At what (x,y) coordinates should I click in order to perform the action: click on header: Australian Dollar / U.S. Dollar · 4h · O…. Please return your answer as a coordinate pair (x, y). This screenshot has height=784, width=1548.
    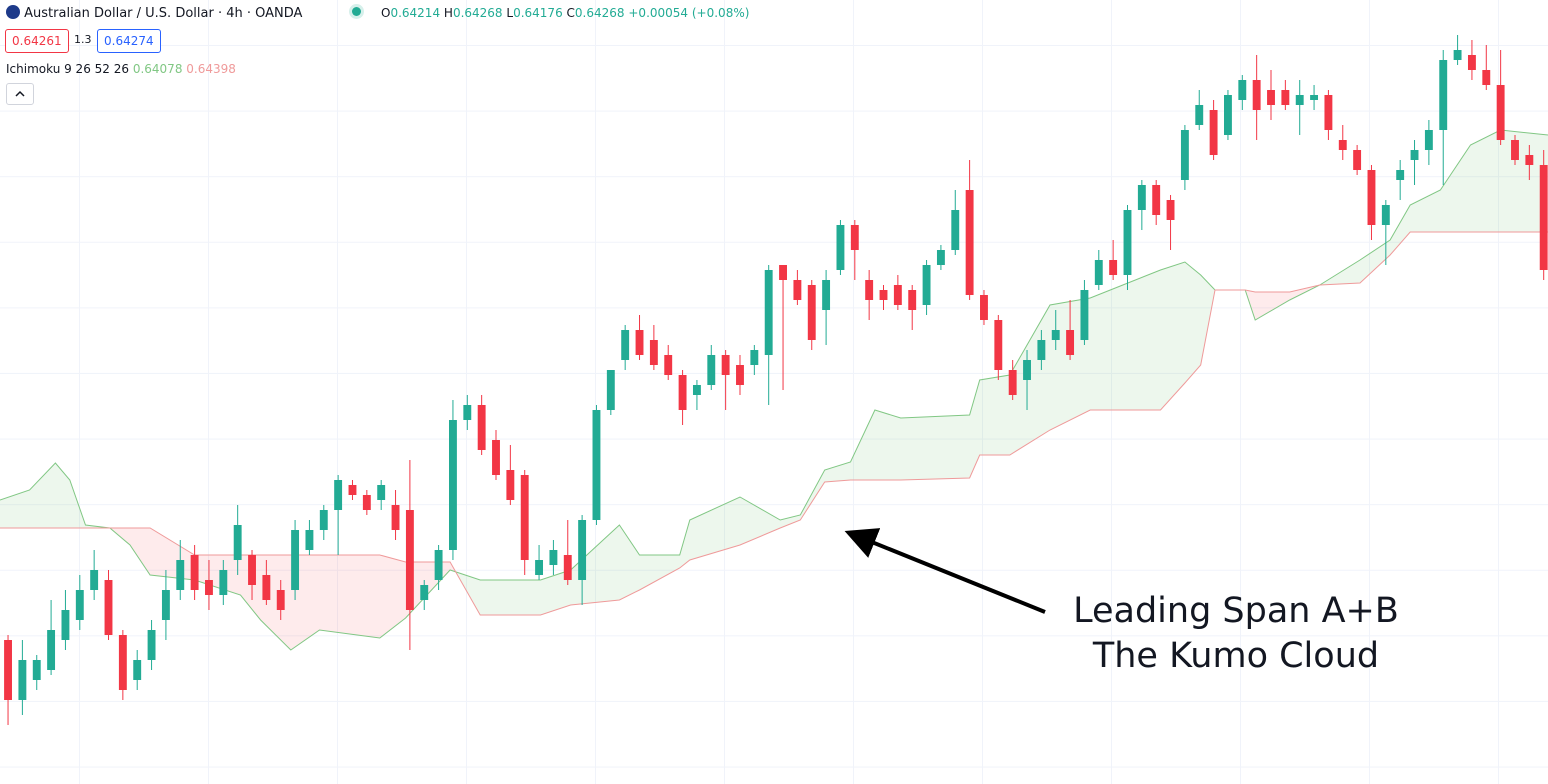
    Looking at the image, I should click on (154, 13).